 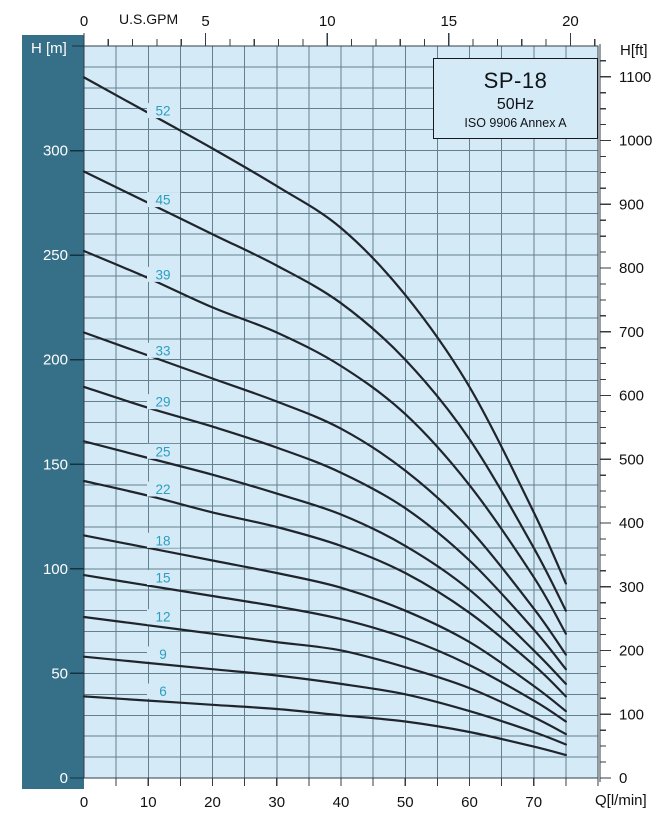 I want to click on left-axis-tick-label: 50, so click(x=59, y=673).